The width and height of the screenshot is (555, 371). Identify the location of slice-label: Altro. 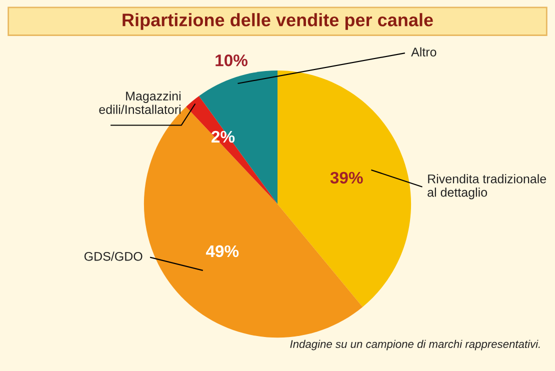
(423, 51).